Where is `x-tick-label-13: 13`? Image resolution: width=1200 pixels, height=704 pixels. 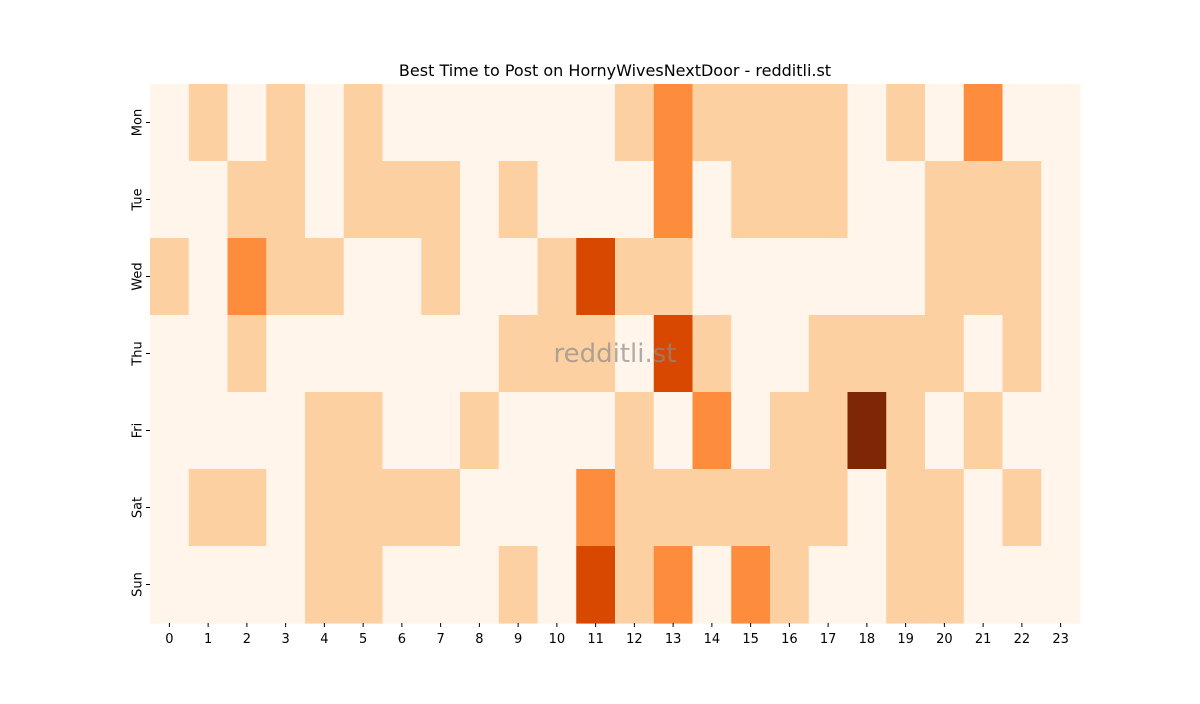 x-tick-label-13: 13 is located at coordinates (673, 639).